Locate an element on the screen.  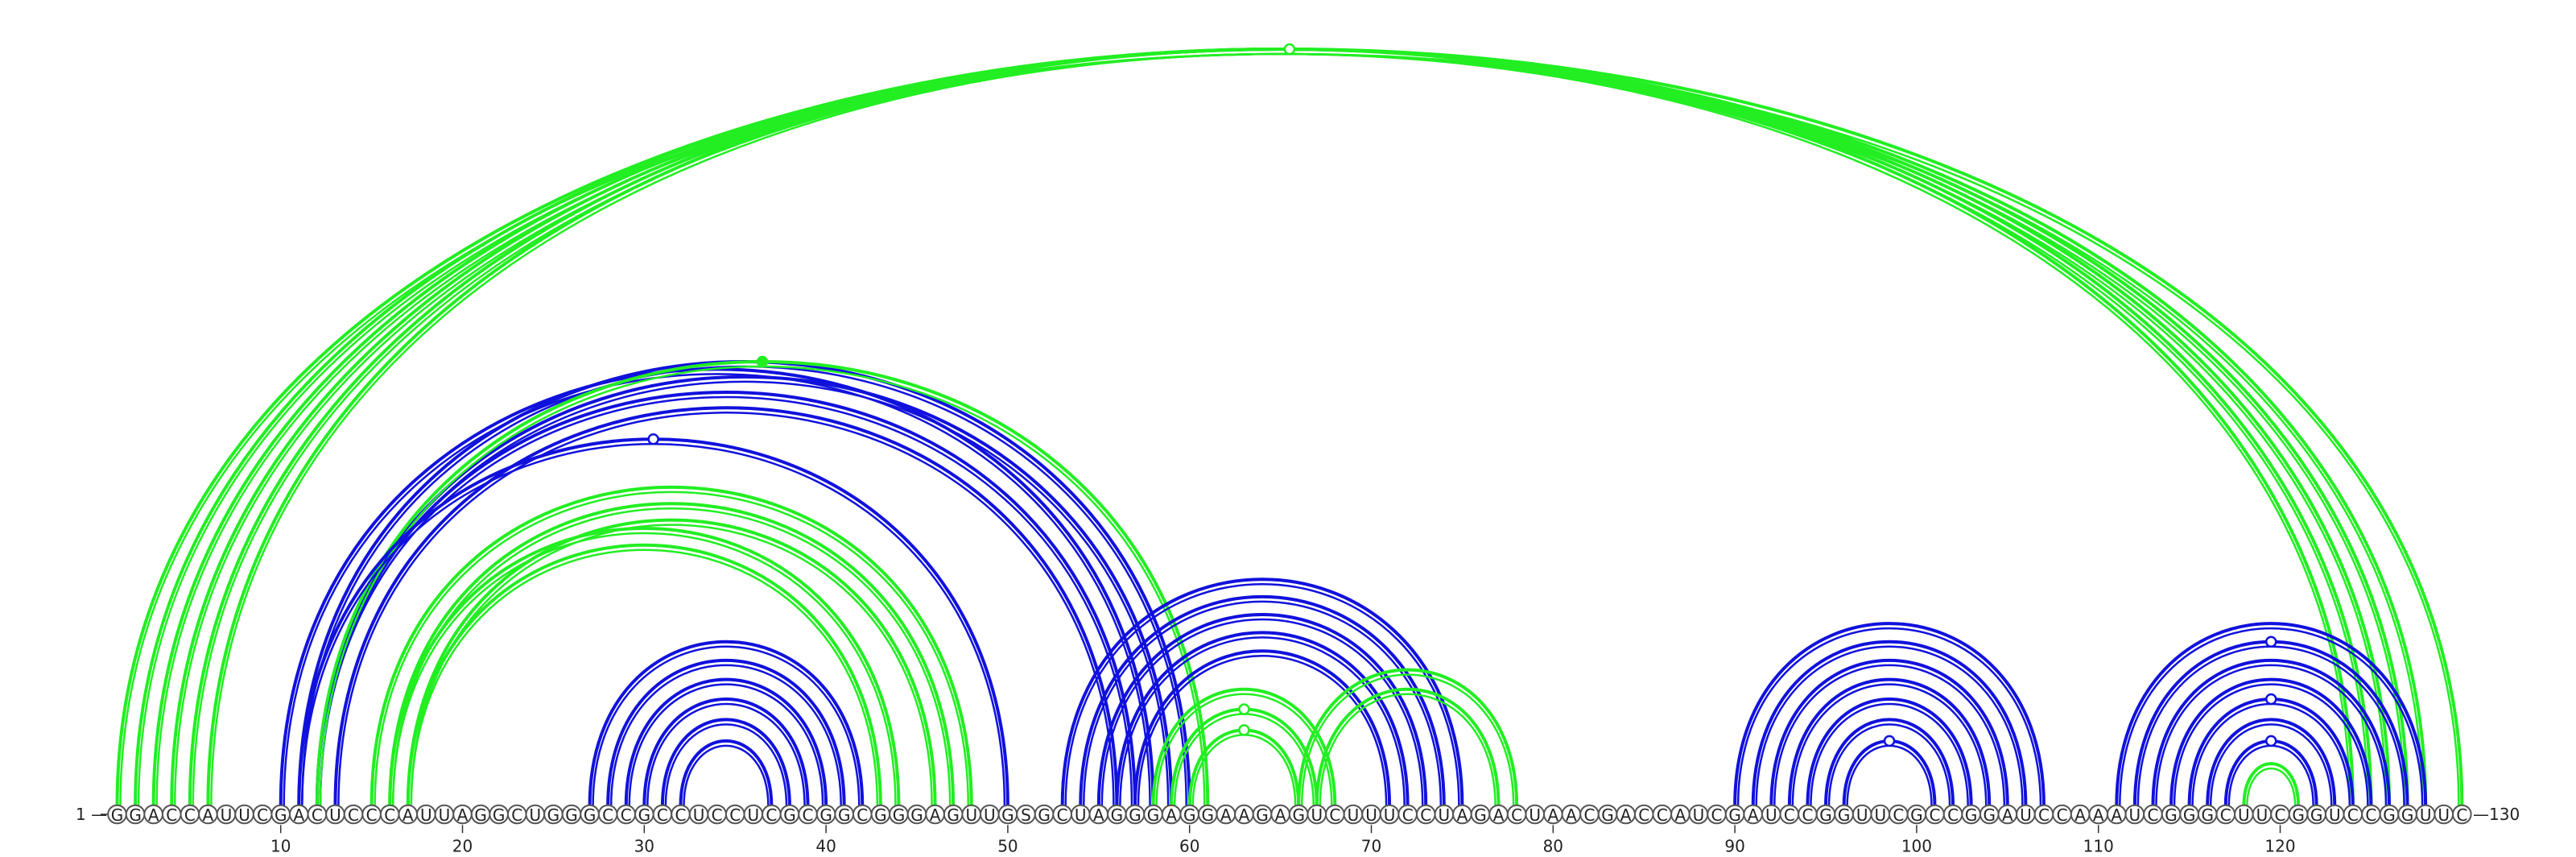
nucleotide-49: U is located at coordinates (990, 815).